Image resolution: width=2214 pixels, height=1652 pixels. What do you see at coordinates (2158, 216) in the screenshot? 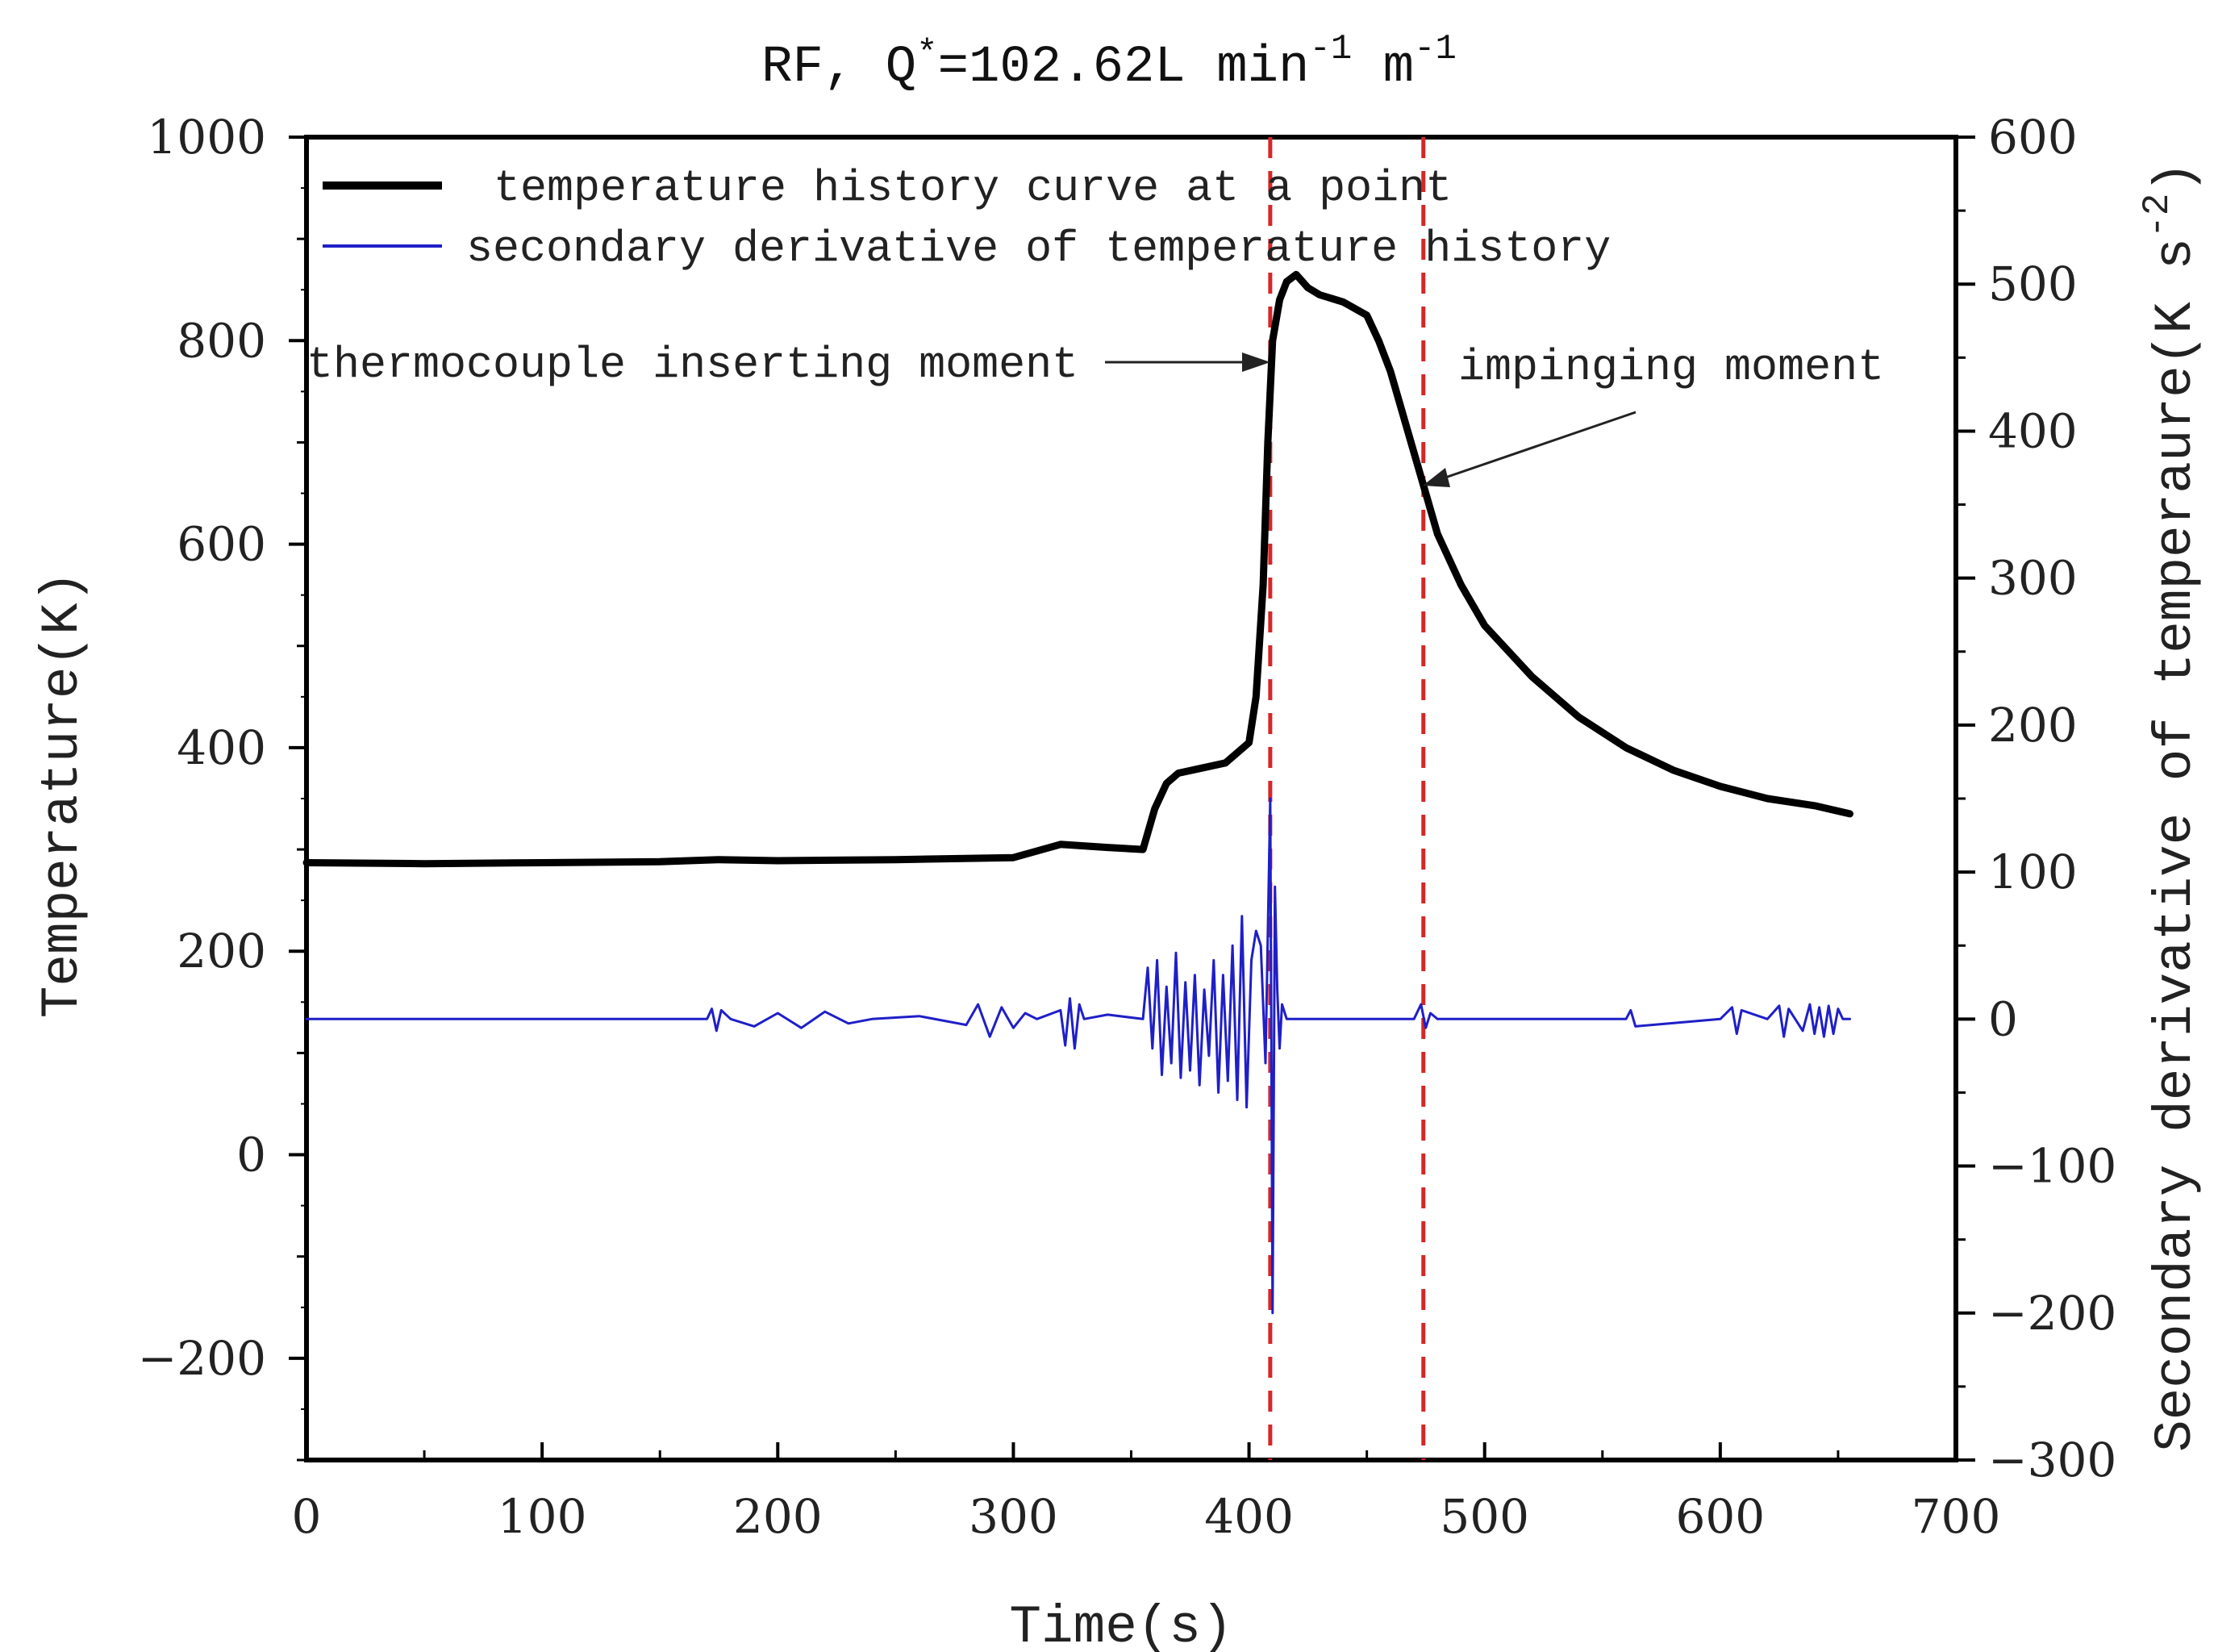
I see `y2-label-exp: -2` at bounding box center [2158, 216].